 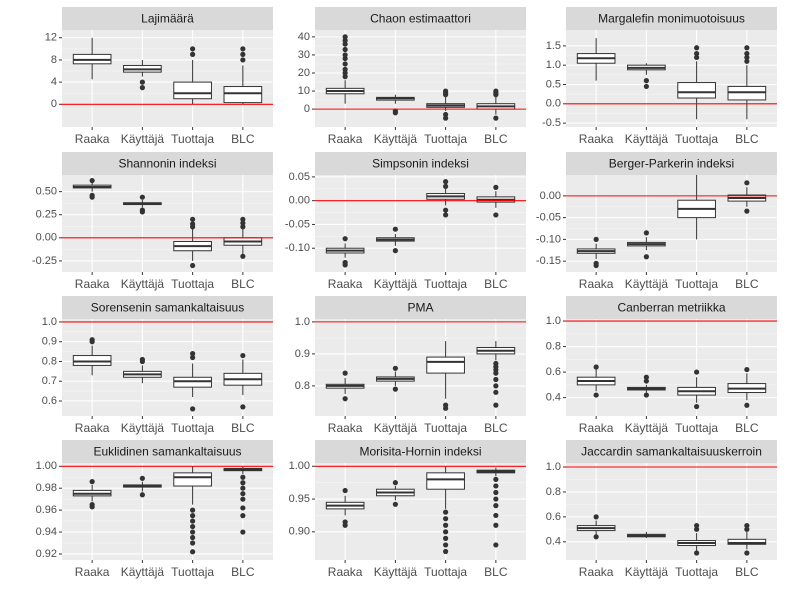 I want to click on x-tick-label: Käyttäjä, so click(x=647, y=139).